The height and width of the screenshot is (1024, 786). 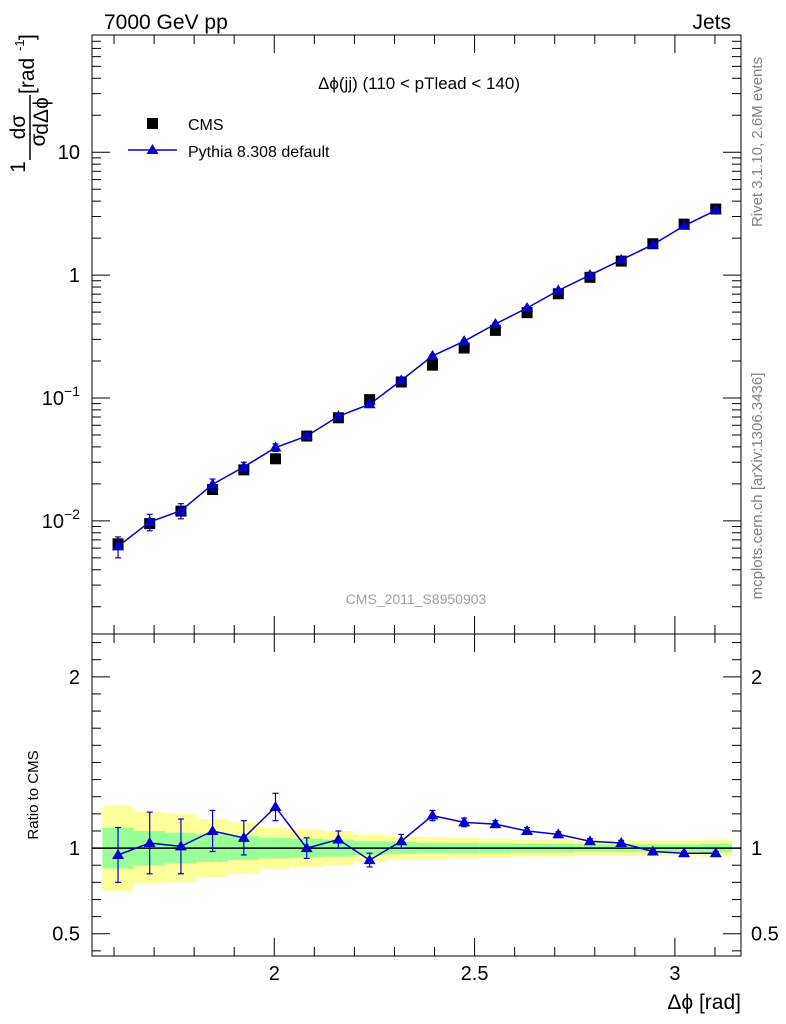 What do you see at coordinates (61, 396) in the screenshot?
I see `y-tick-label: 10⁻¹` at bounding box center [61, 396].